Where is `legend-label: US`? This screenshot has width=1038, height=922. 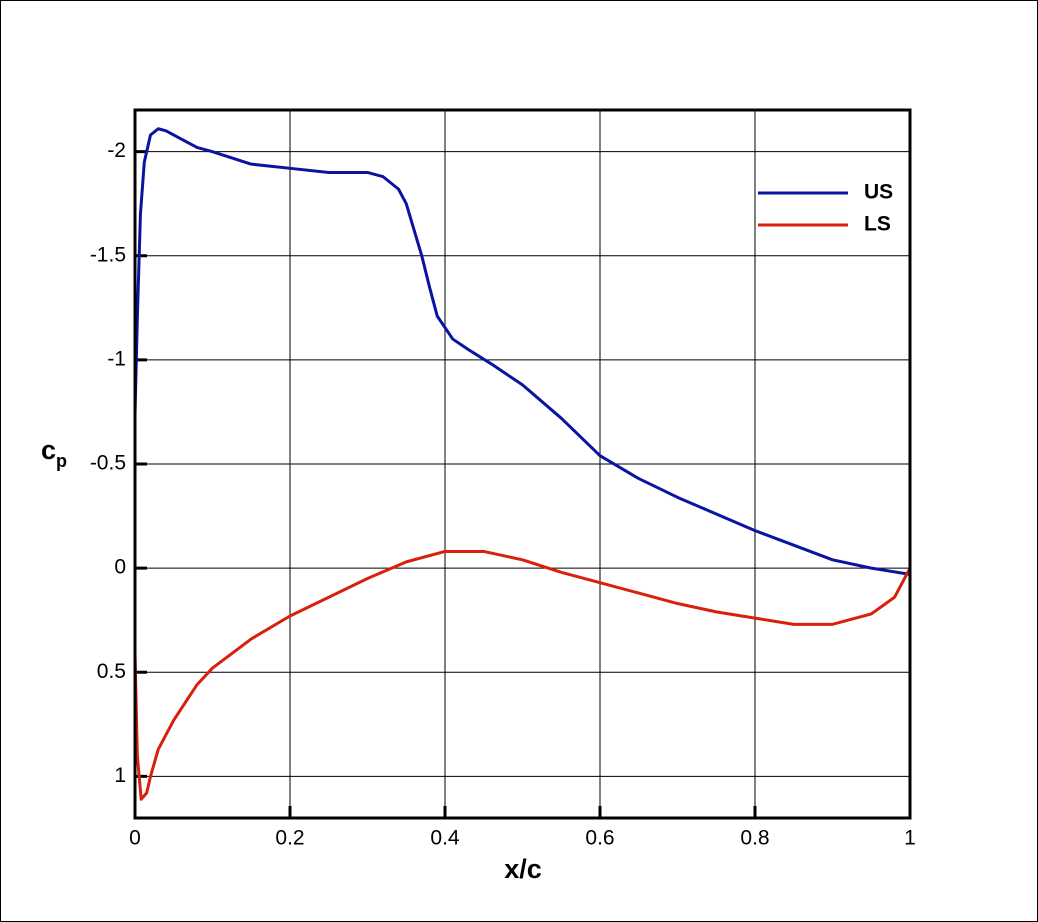 legend-label: US is located at coordinates (878, 192).